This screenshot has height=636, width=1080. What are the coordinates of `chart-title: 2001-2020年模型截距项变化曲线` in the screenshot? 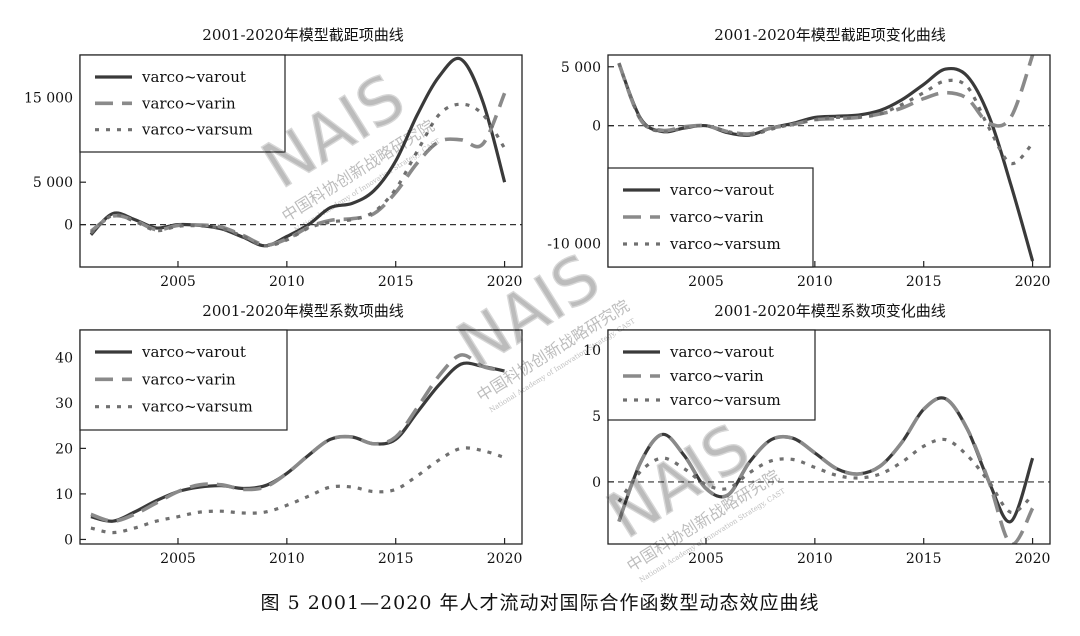 It's located at (829, 35).